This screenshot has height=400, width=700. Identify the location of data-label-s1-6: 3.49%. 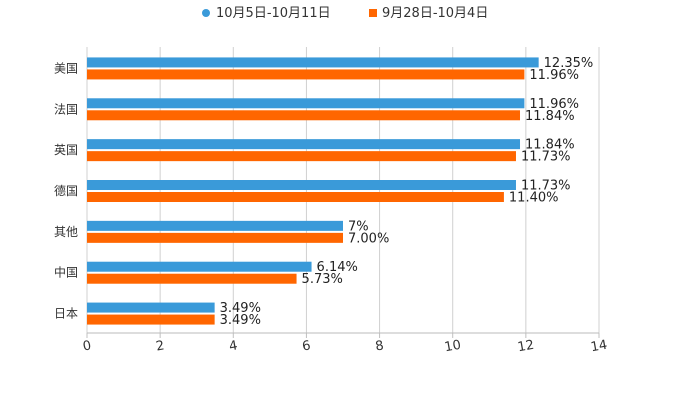
(240, 308).